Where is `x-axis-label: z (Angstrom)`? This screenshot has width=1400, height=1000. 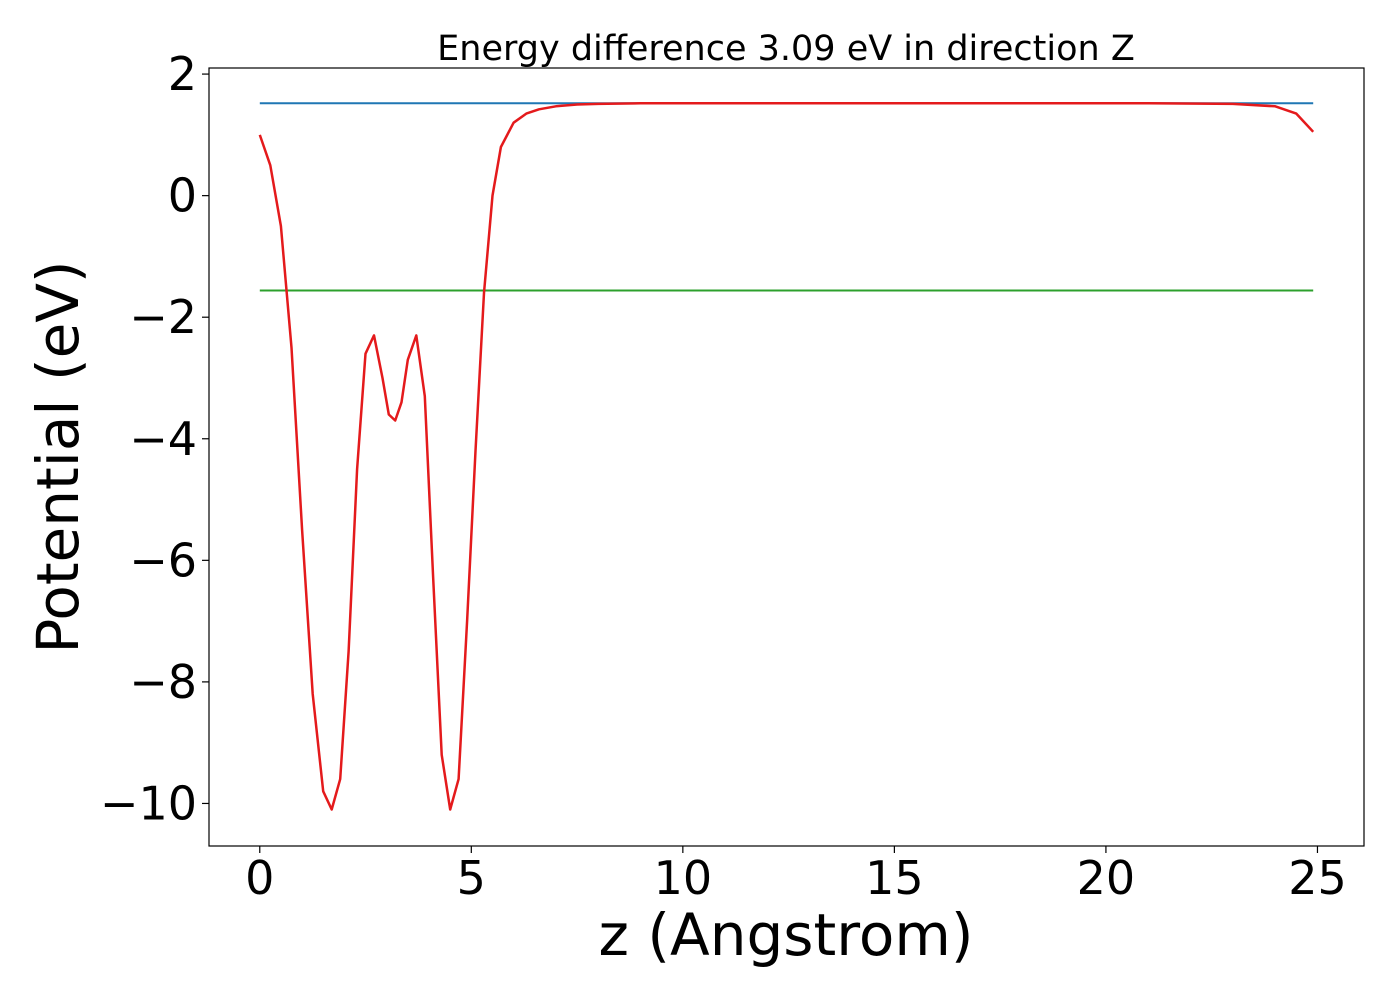 x-axis-label: z (Angstrom) is located at coordinates (786, 935).